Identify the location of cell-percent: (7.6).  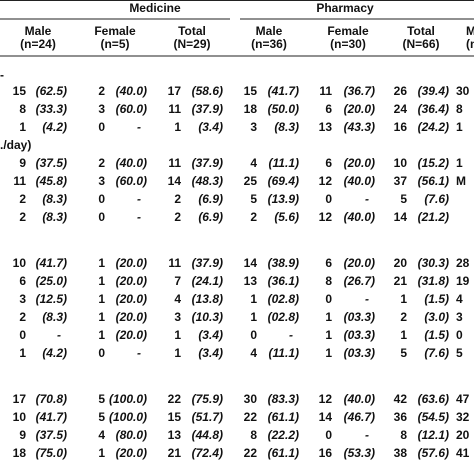
(436, 199).